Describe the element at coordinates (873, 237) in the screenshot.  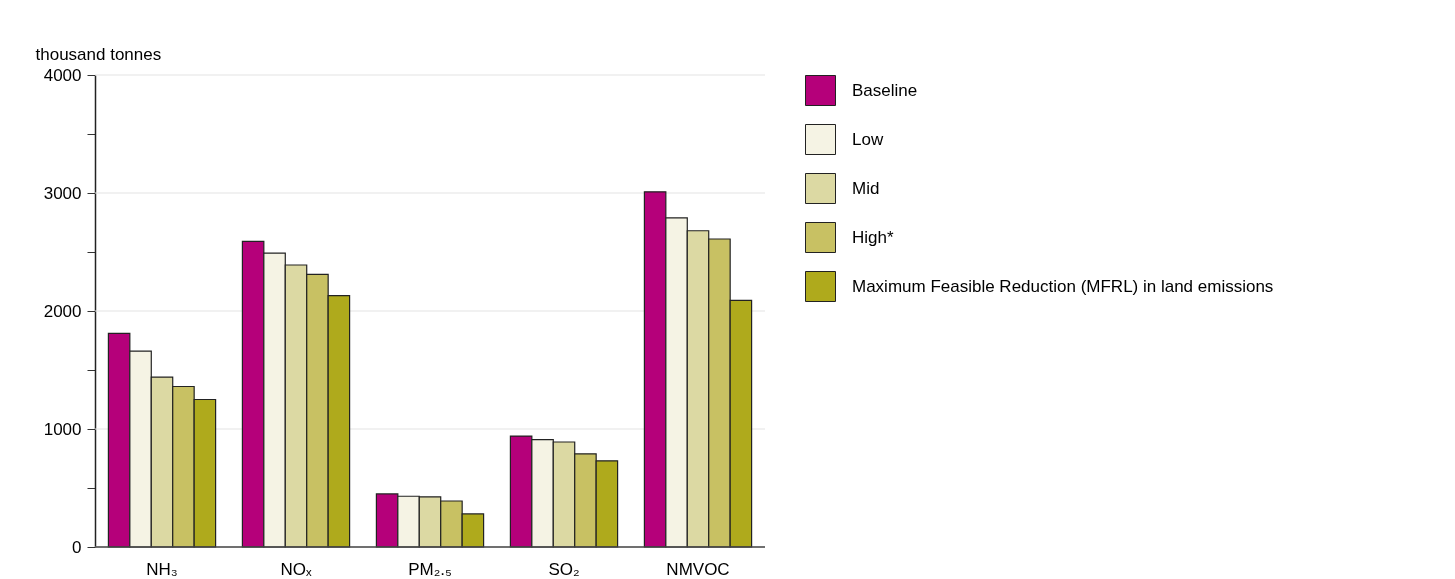
I see `legend-label: High*` at that location.